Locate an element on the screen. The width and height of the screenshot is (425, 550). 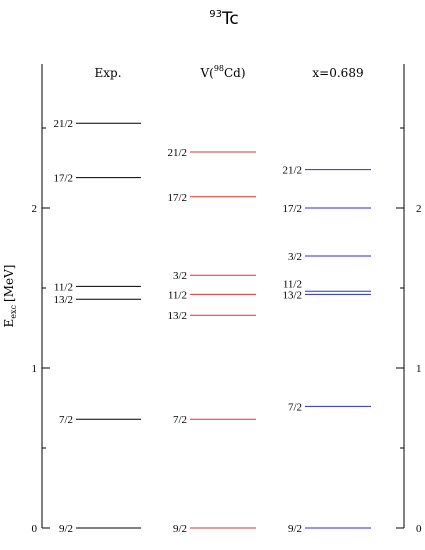
left-tick-label: 2 is located at coordinates (35, 209).